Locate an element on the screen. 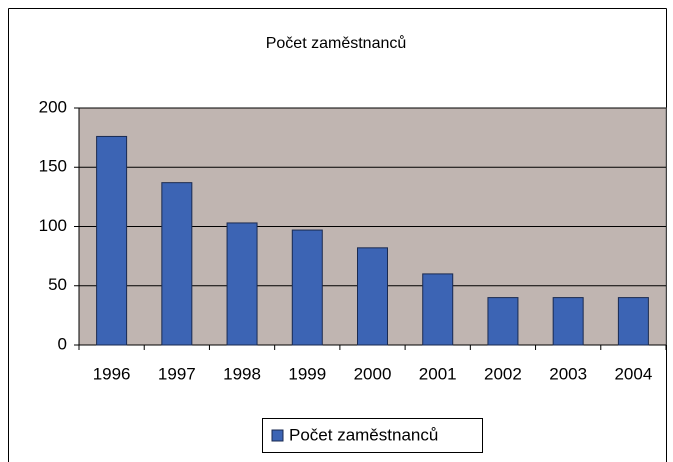 This screenshot has width=673, height=462. x-tick-label: 1999 is located at coordinates (307, 373).